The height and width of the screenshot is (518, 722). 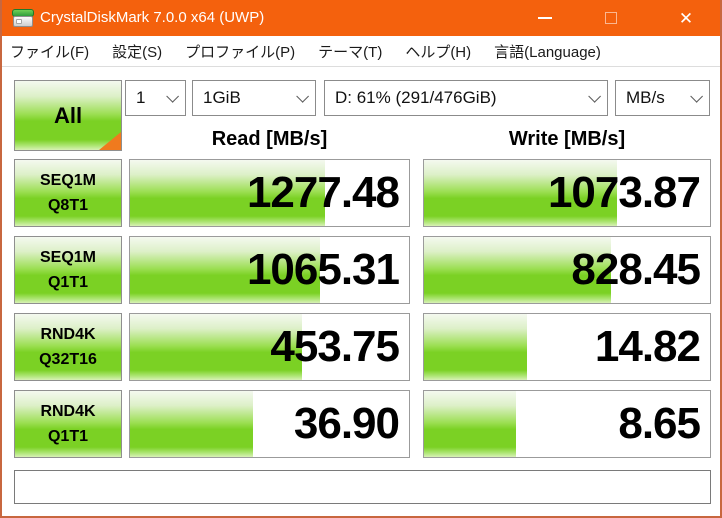 I want to click on unit-value: MB/s, so click(x=645, y=97).